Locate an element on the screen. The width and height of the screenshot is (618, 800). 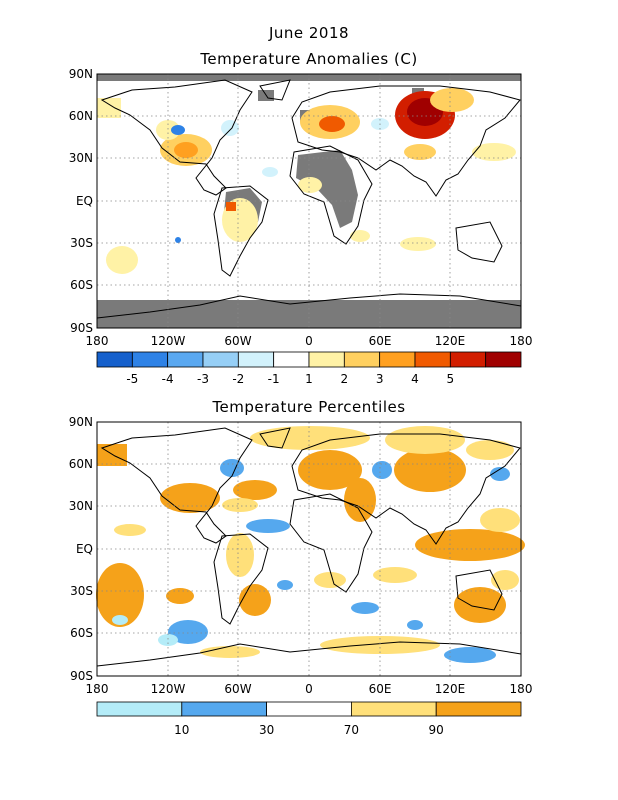
percentile-lat-axis: 90N 60N 30N EQ 30S 60S 90S is located at coordinates (81, 549).